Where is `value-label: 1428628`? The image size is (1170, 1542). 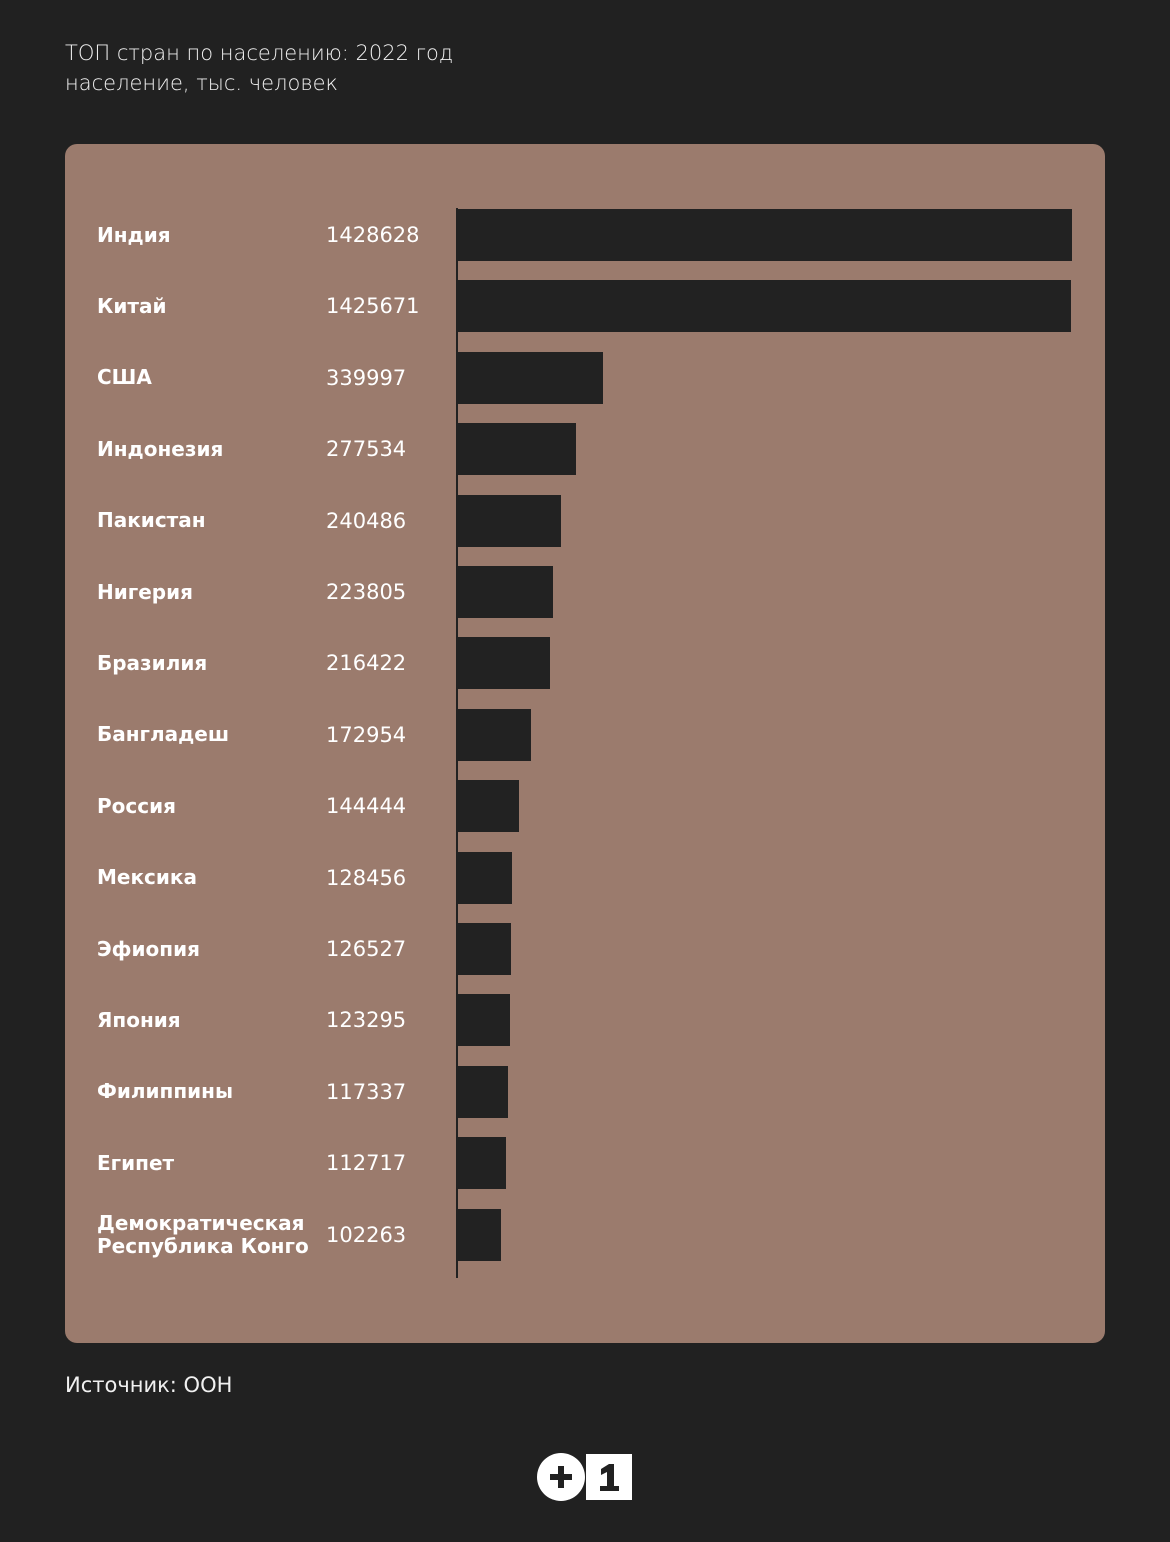
value-label: 1428628 is located at coordinates (373, 235).